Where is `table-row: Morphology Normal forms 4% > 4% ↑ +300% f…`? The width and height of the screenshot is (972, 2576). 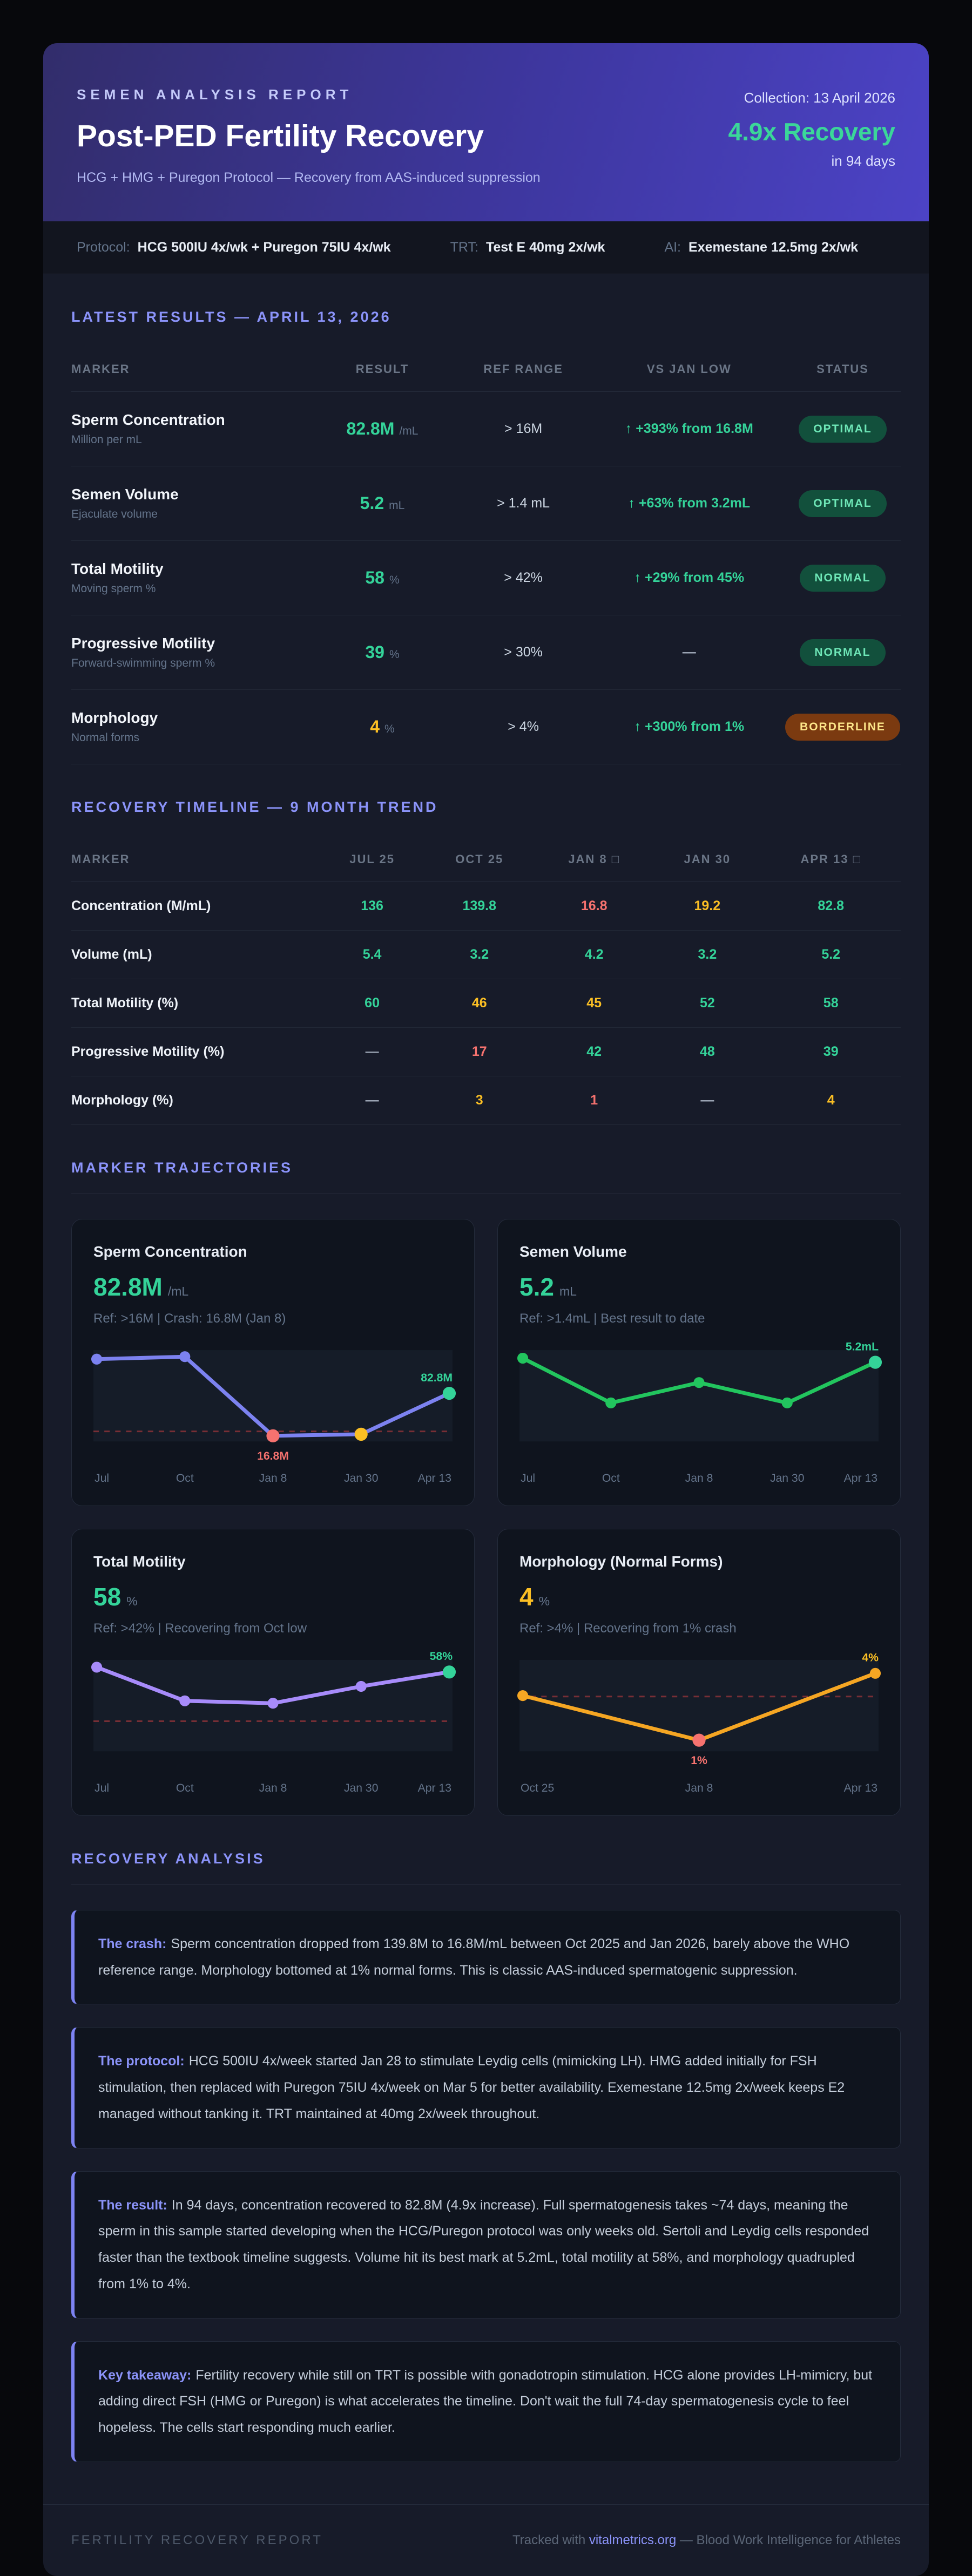 table-row: Morphology Normal forms 4% > 4% ↑ +300% f… is located at coordinates (486, 727).